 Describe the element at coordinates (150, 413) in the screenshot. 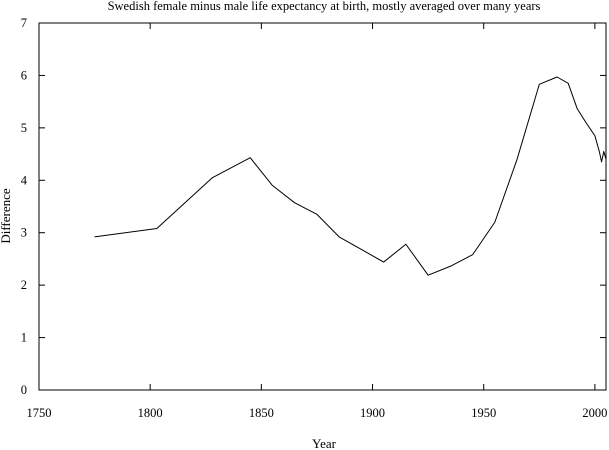

I see `x-tick-label: 1800` at that location.